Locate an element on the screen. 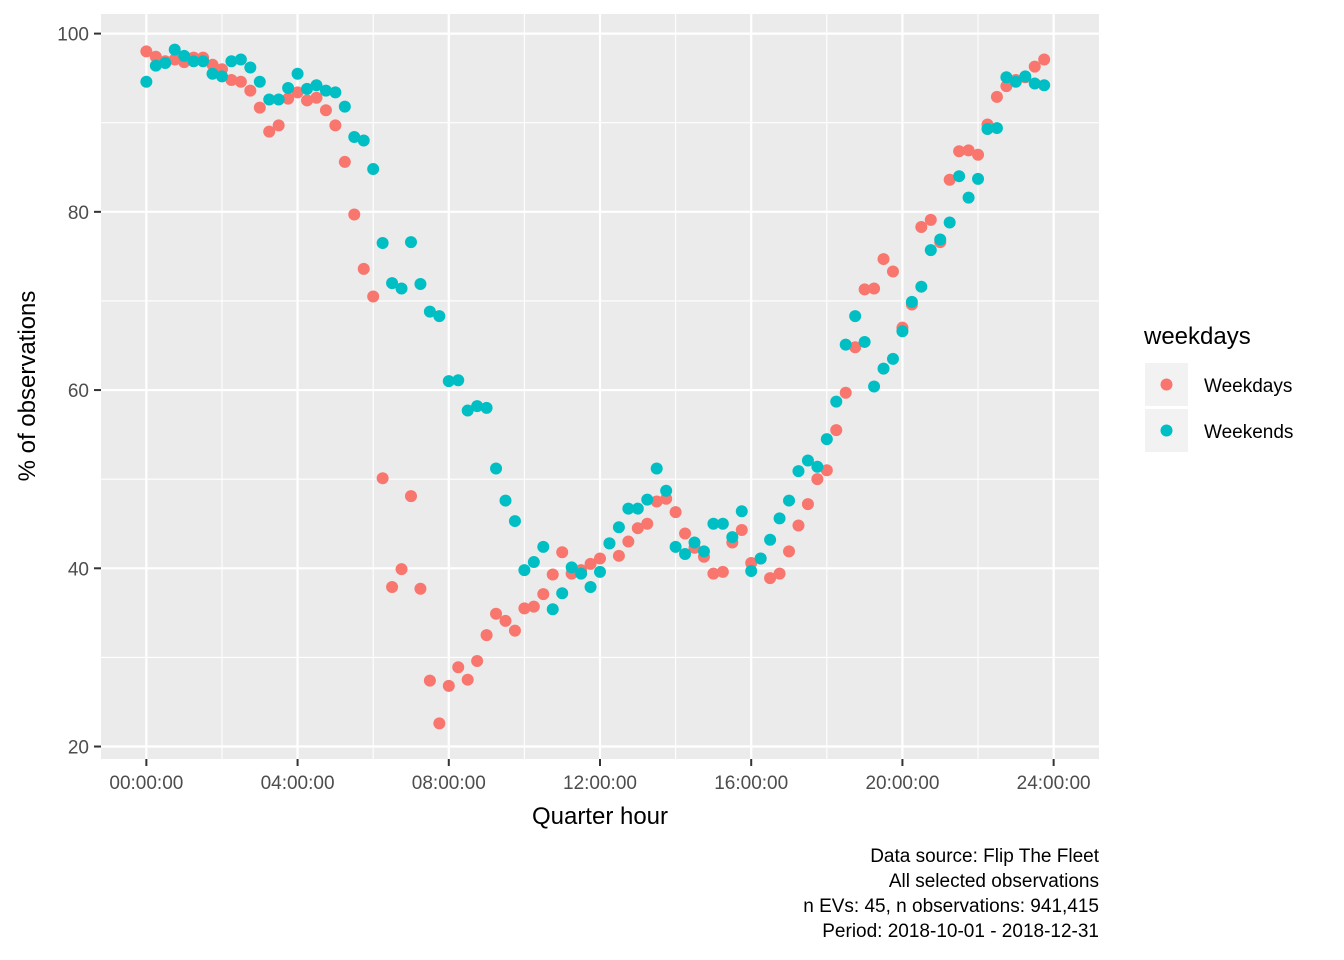 This screenshot has height=960, width=1344. x-tick-label: 24:00:00 is located at coordinates (1054, 783).